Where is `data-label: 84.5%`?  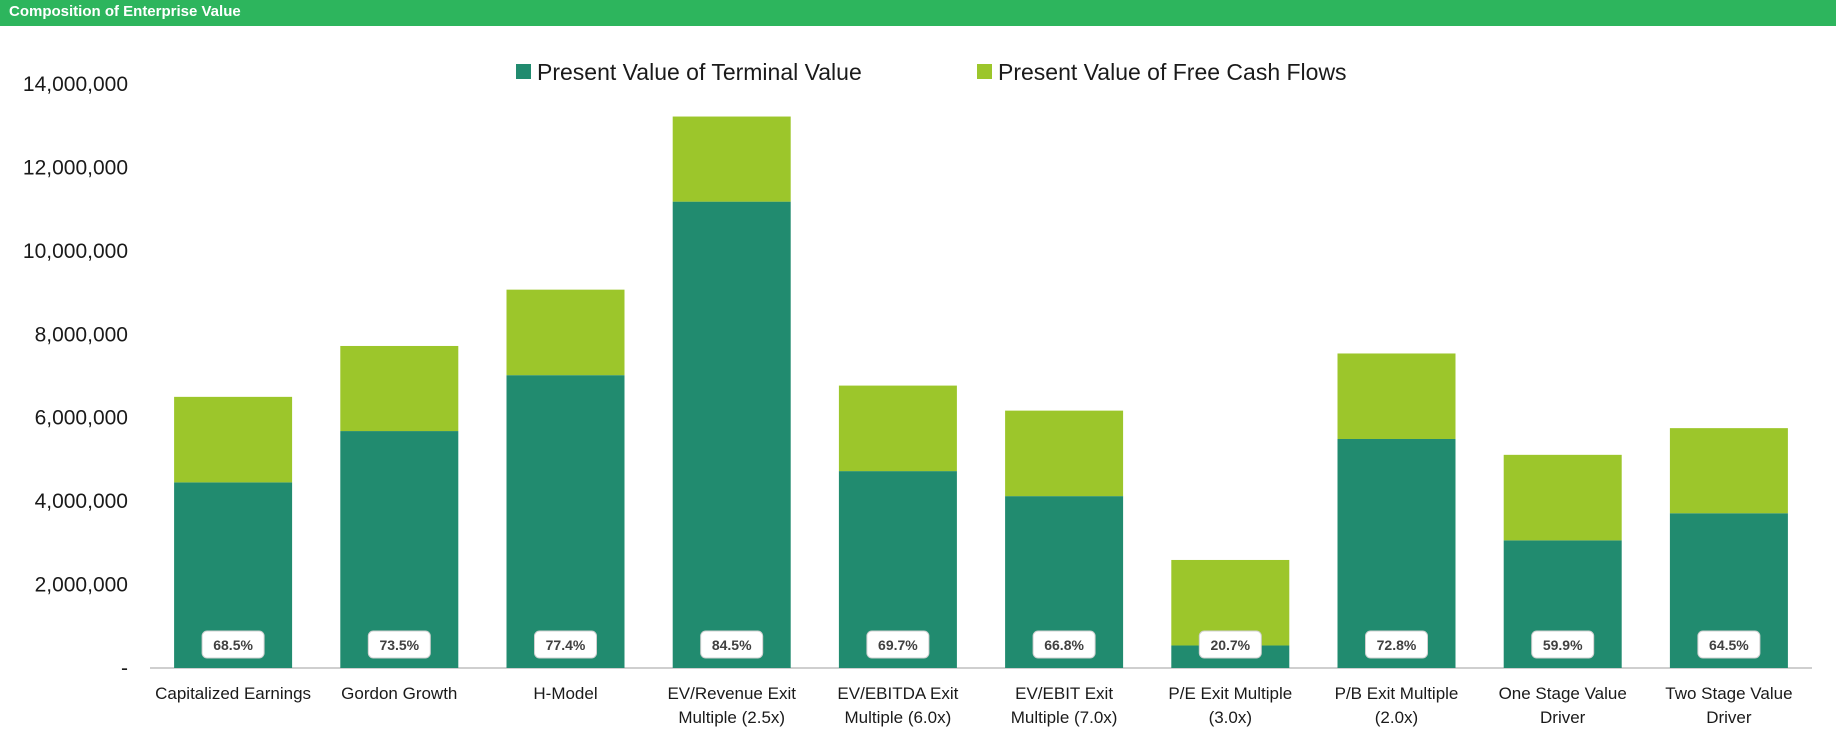
data-label: 84.5% is located at coordinates (732, 645).